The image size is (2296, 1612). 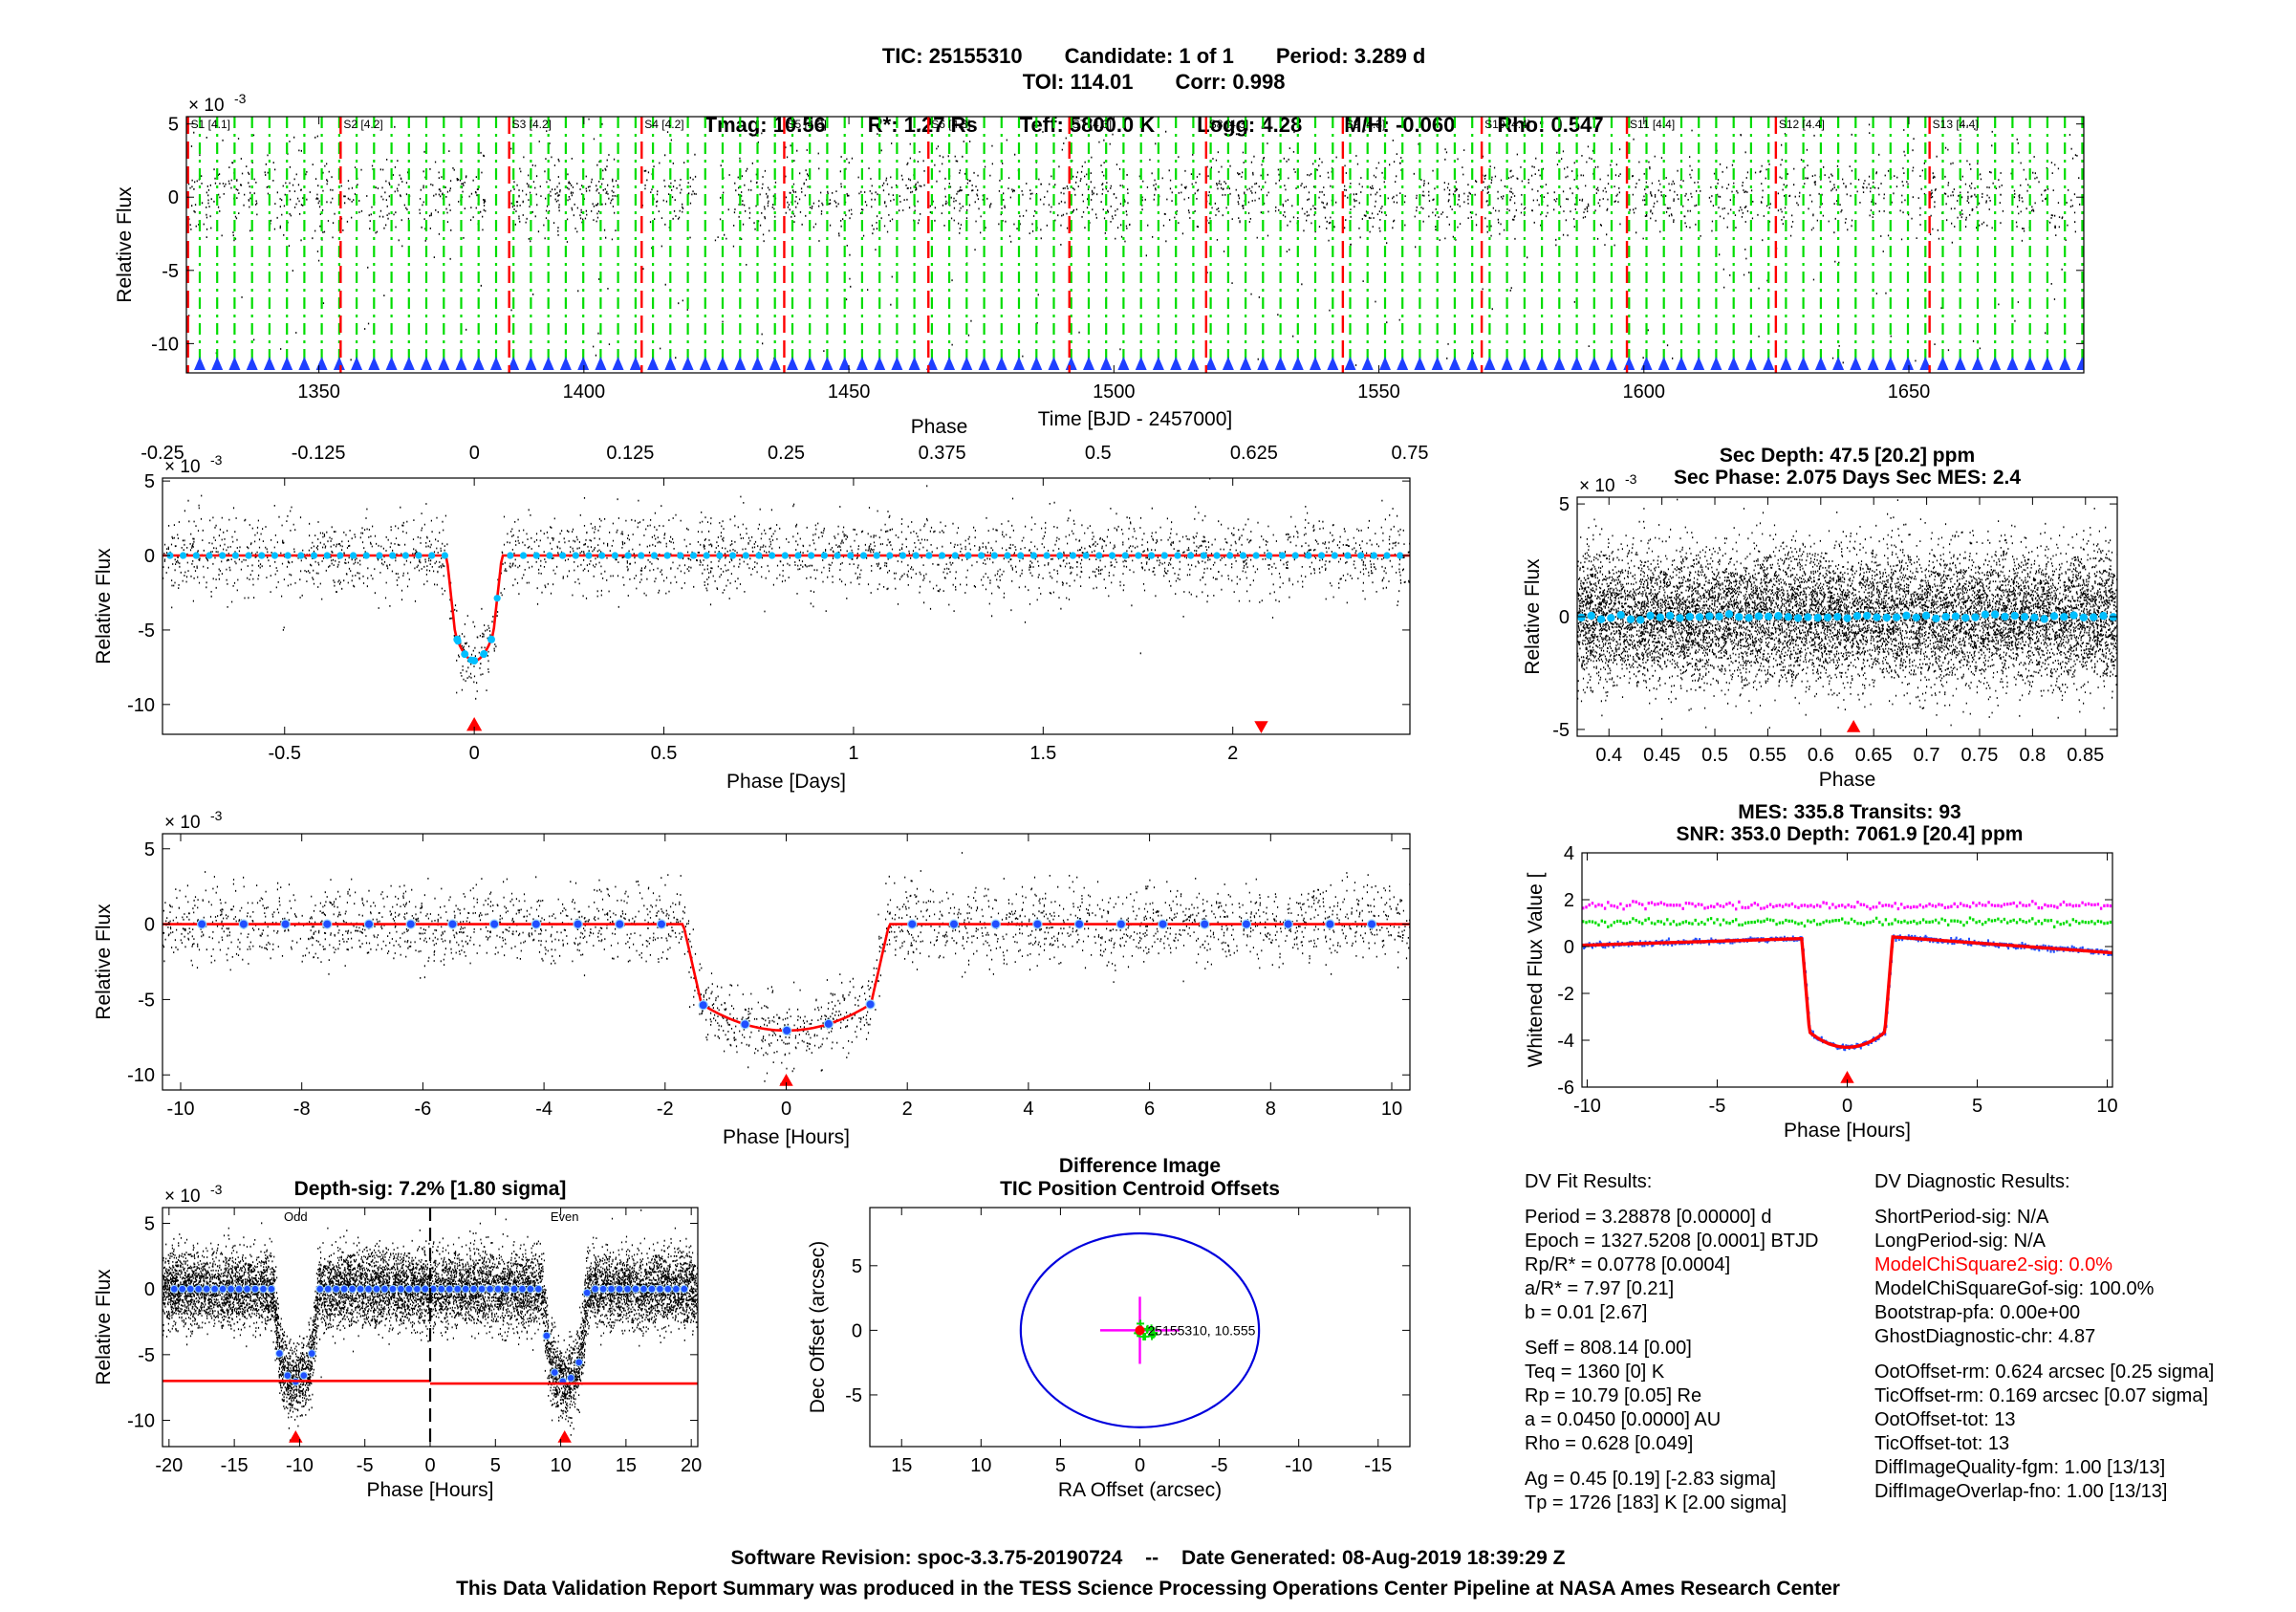 What do you see at coordinates (818, 1328) in the screenshot?
I see `centroid-ylabel: Dec Offset (arcsec)` at bounding box center [818, 1328].